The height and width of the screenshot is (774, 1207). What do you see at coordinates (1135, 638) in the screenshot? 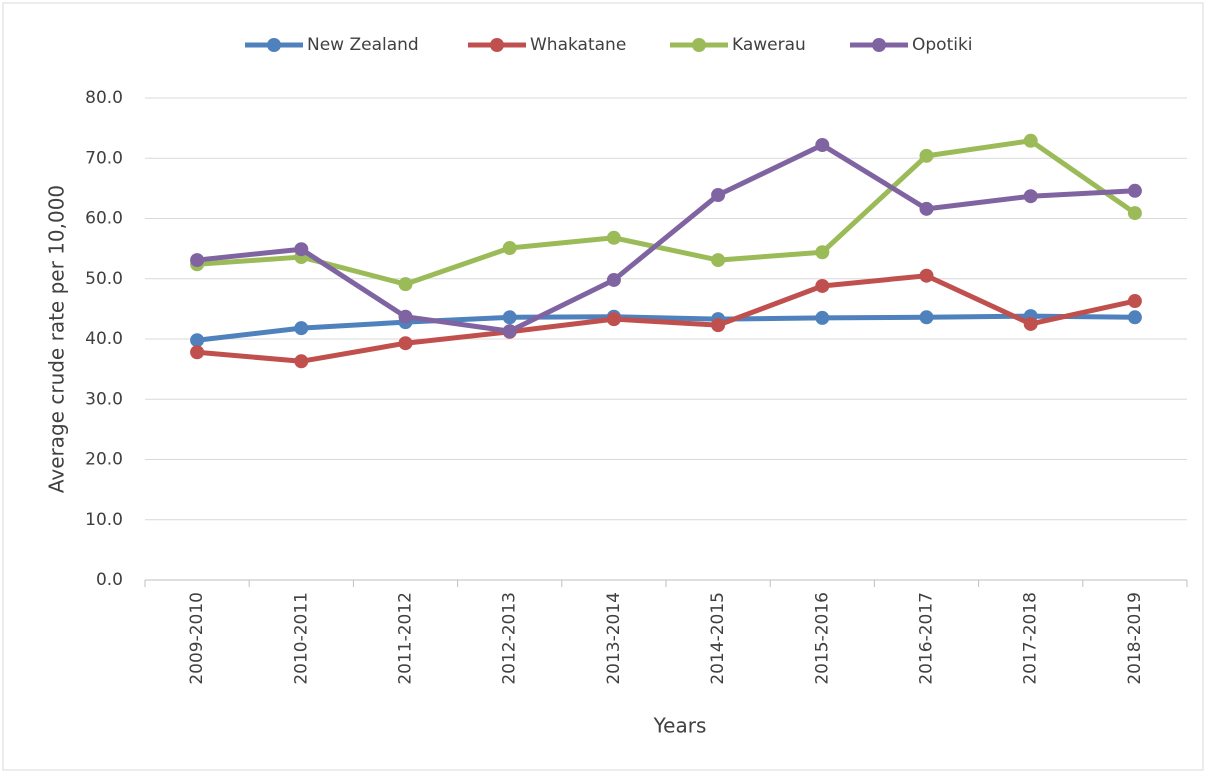
I see `x-tick-label: 2018-2019` at bounding box center [1135, 638].